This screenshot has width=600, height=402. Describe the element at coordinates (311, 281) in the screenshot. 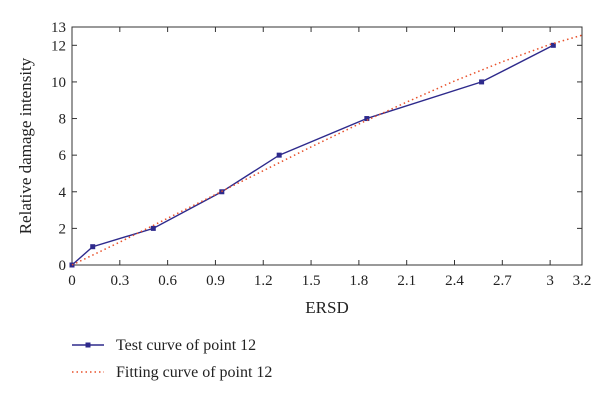

I see `x-tick-label: 1.5` at that location.